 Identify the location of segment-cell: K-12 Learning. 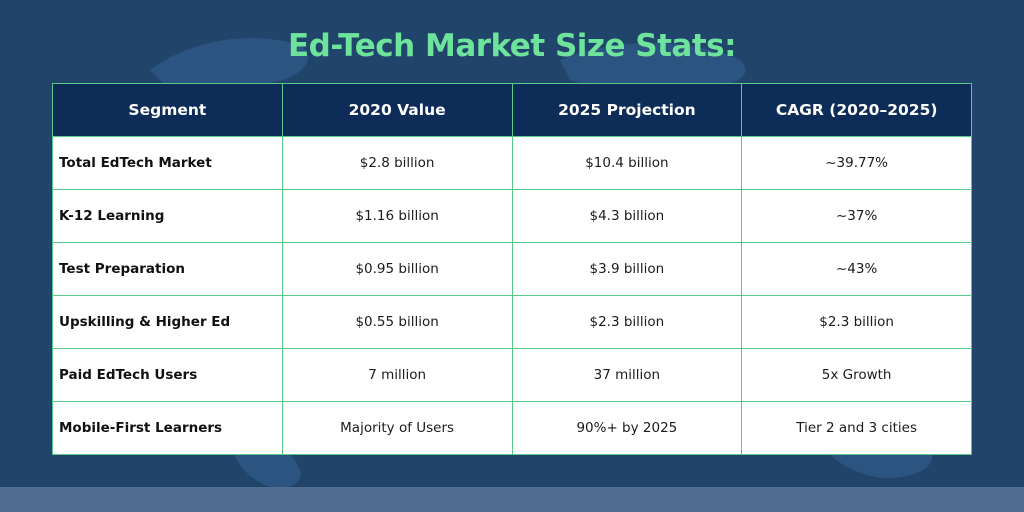
(167, 216).